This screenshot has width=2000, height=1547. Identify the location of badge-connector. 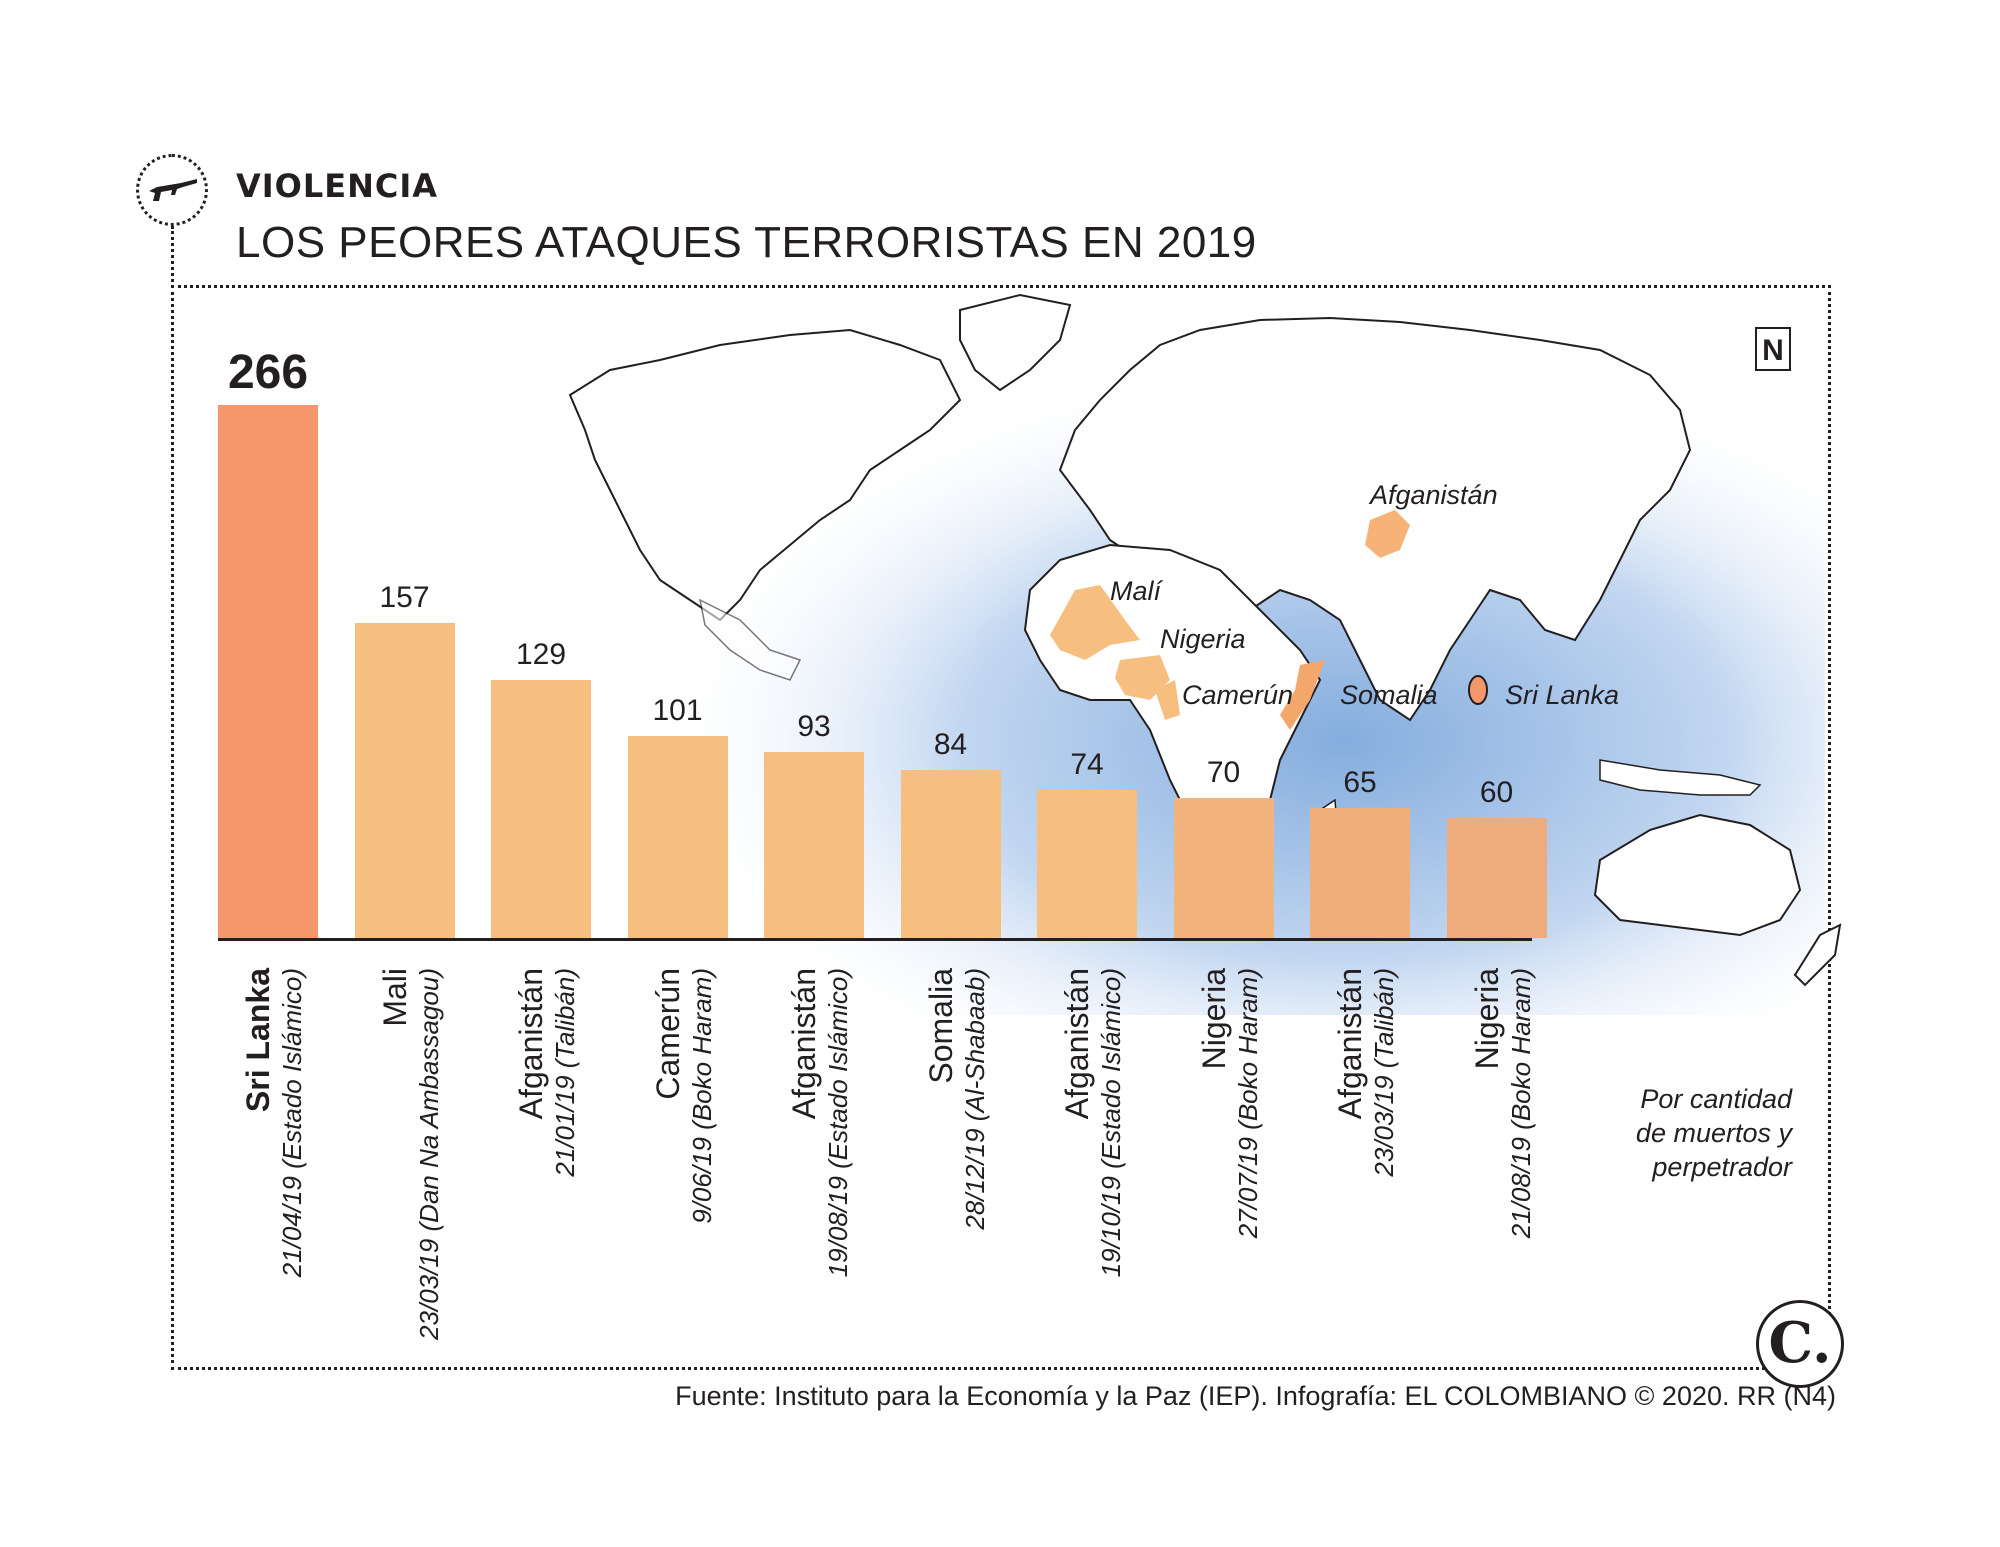
(172, 257).